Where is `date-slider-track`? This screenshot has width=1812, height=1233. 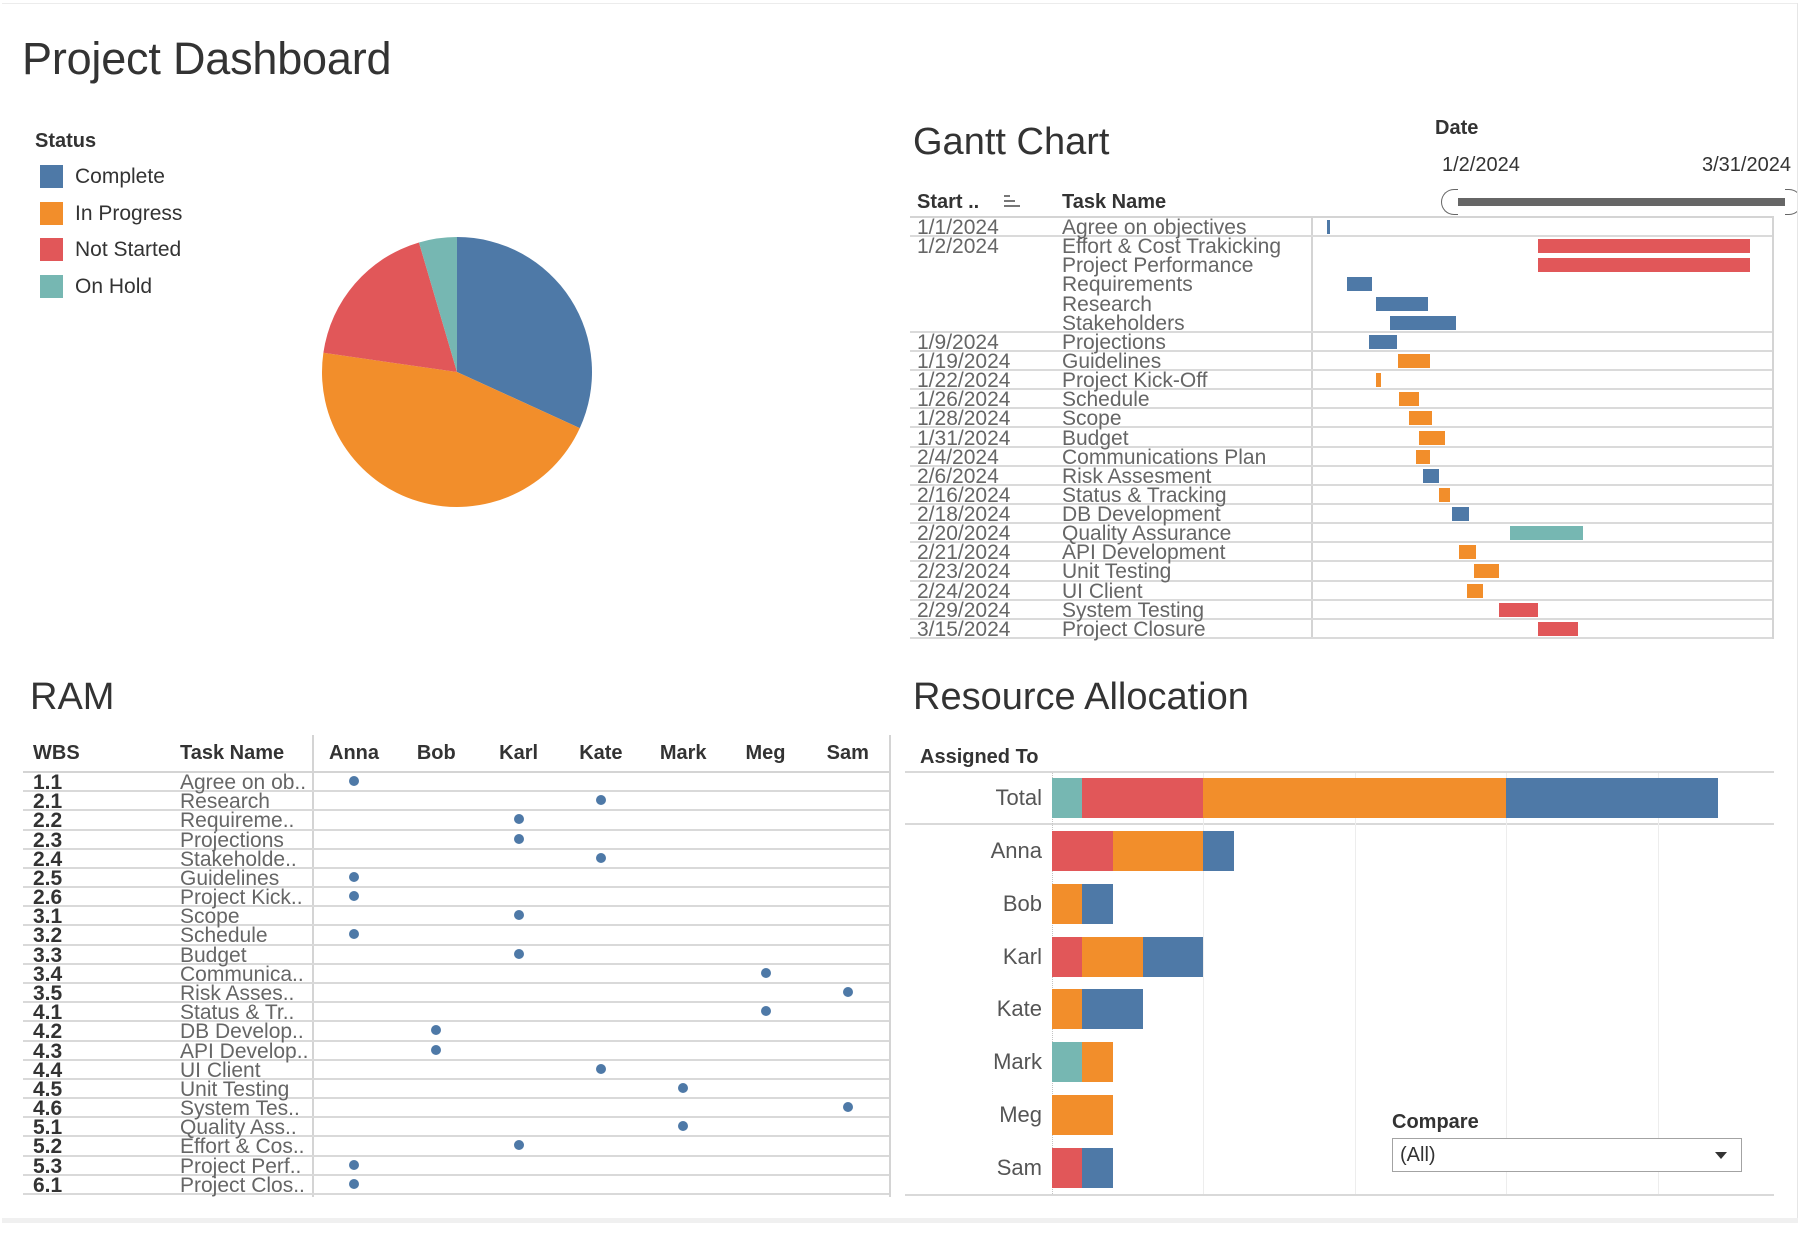 date-slider-track is located at coordinates (1621, 202).